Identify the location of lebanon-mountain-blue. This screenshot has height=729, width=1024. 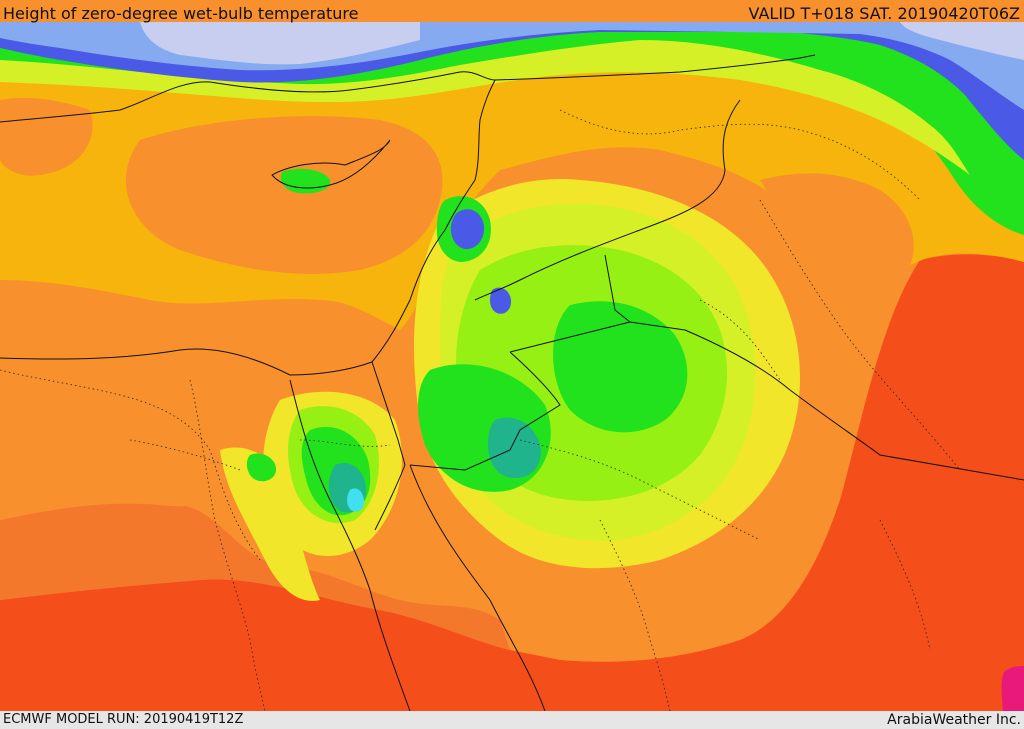
(467, 229).